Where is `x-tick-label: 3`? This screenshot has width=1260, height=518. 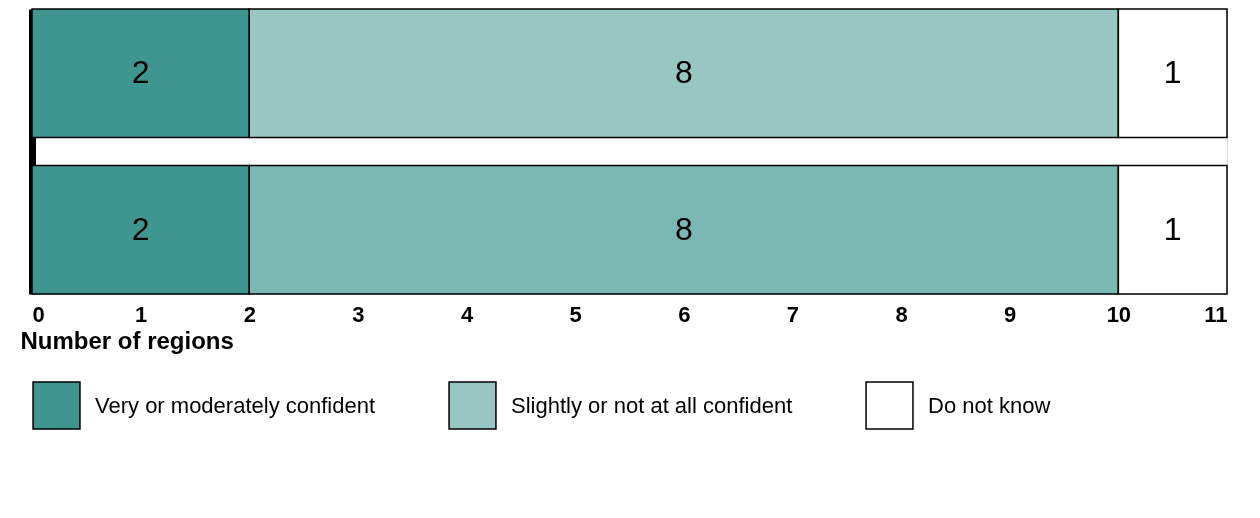
x-tick-label: 3 is located at coordinates (358, 314).